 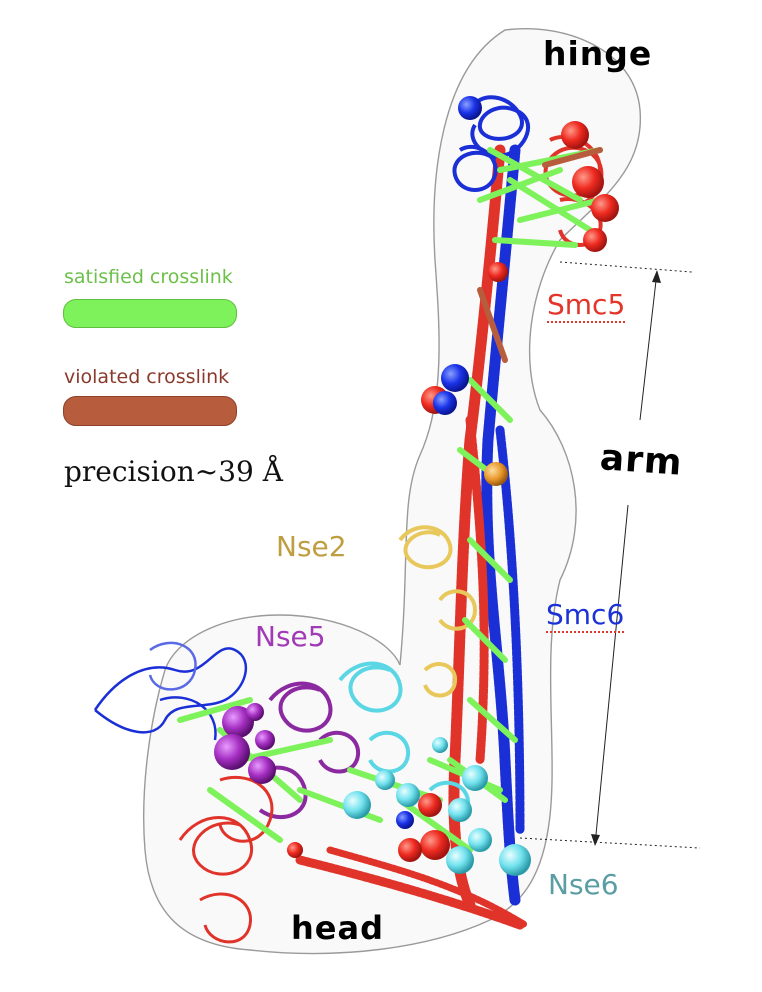 I want to click on arm-measure-line-upper, so click(x=648, y=346).